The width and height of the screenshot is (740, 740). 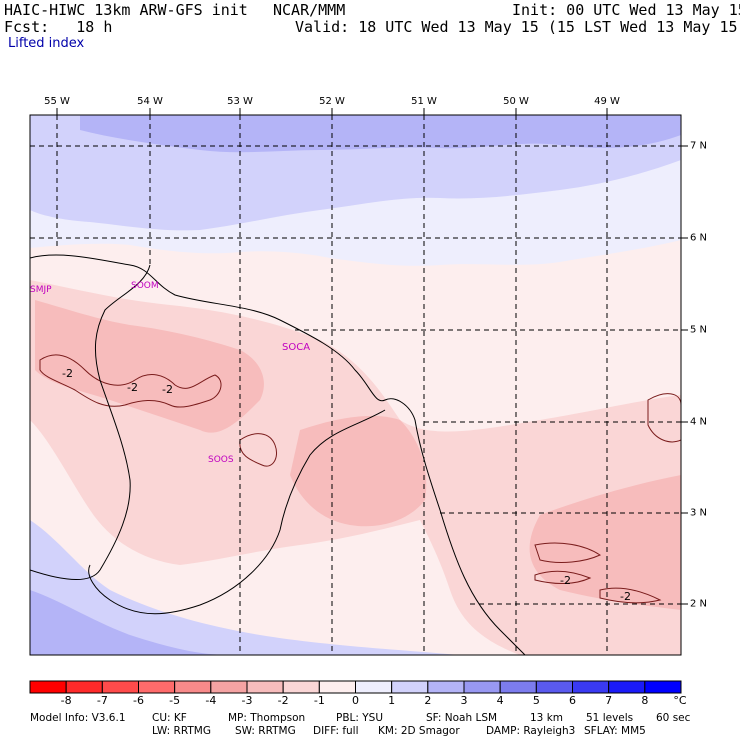 What do you see at coordinates (536, 700) in the screenshot?
I see `colorbar-tick-label: 5` at bounding box center [536, 700].